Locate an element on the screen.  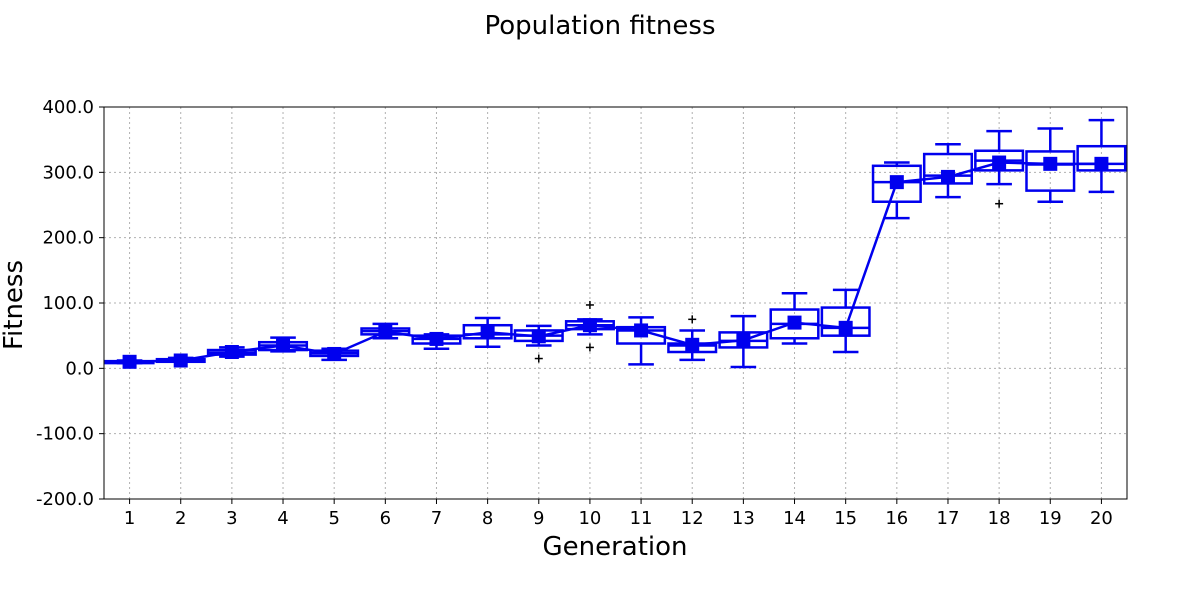
x-tick-label: 6 is located at coordinates (385, 518).